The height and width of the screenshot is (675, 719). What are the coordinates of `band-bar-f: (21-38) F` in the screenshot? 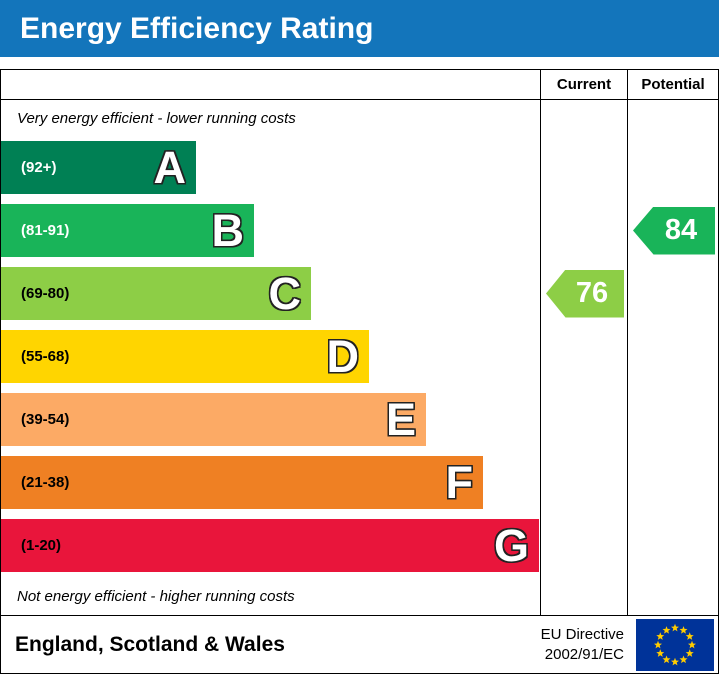 It's located at (242, 482).